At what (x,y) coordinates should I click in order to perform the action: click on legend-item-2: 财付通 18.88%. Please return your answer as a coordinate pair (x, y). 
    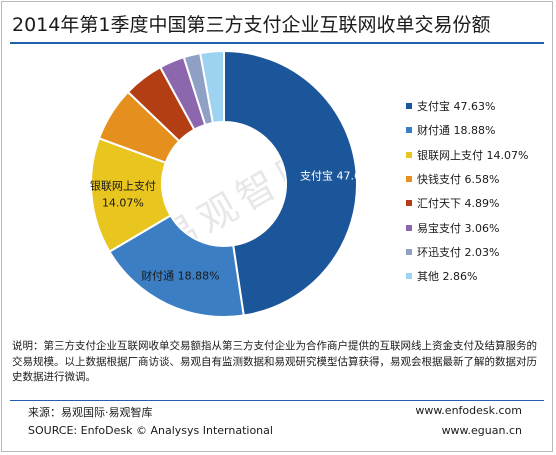
    Looking at the image, I should click on (467, 130).